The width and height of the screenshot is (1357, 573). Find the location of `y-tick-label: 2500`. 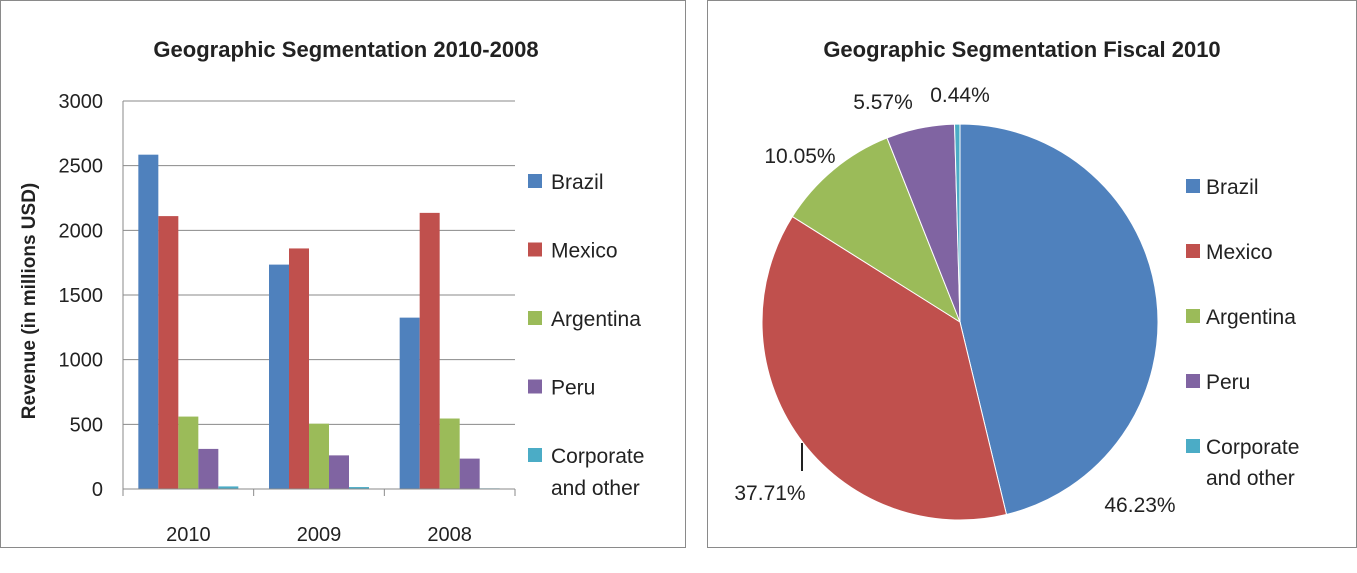

y-tick-label: 2500 is located at coordinates (81, 167).